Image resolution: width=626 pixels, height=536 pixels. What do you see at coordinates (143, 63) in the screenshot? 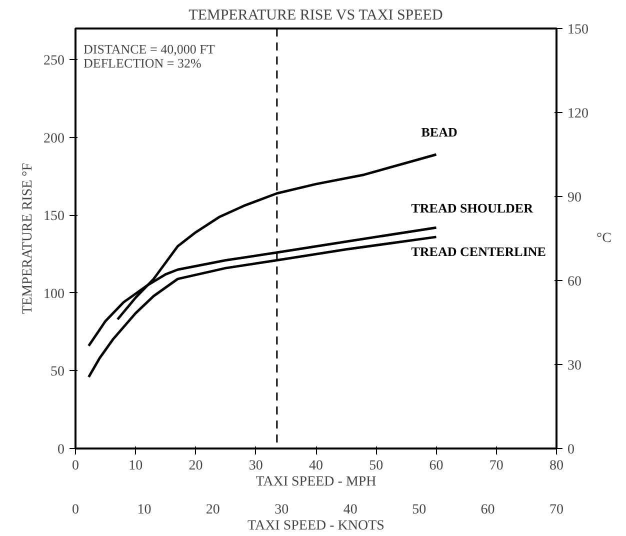
I see `annotation: DEFLECTION = 32%` at bounding box center [143, 63].